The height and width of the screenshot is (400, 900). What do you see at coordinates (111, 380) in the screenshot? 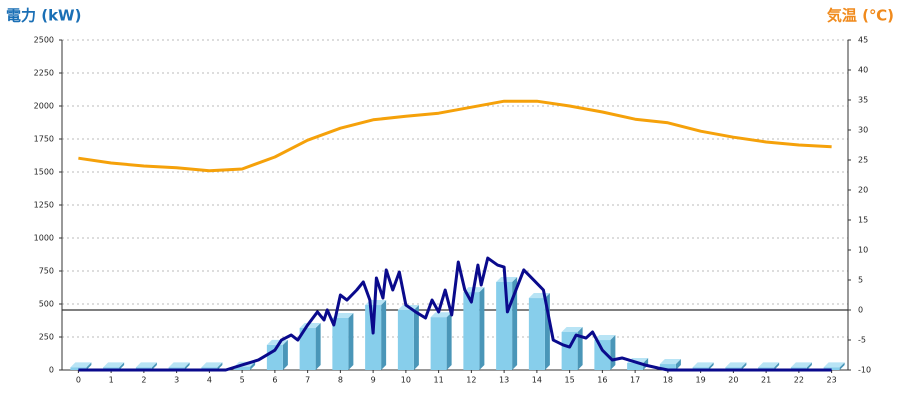
I see `x-tick-label: 1` at bounding box center [111, 380].